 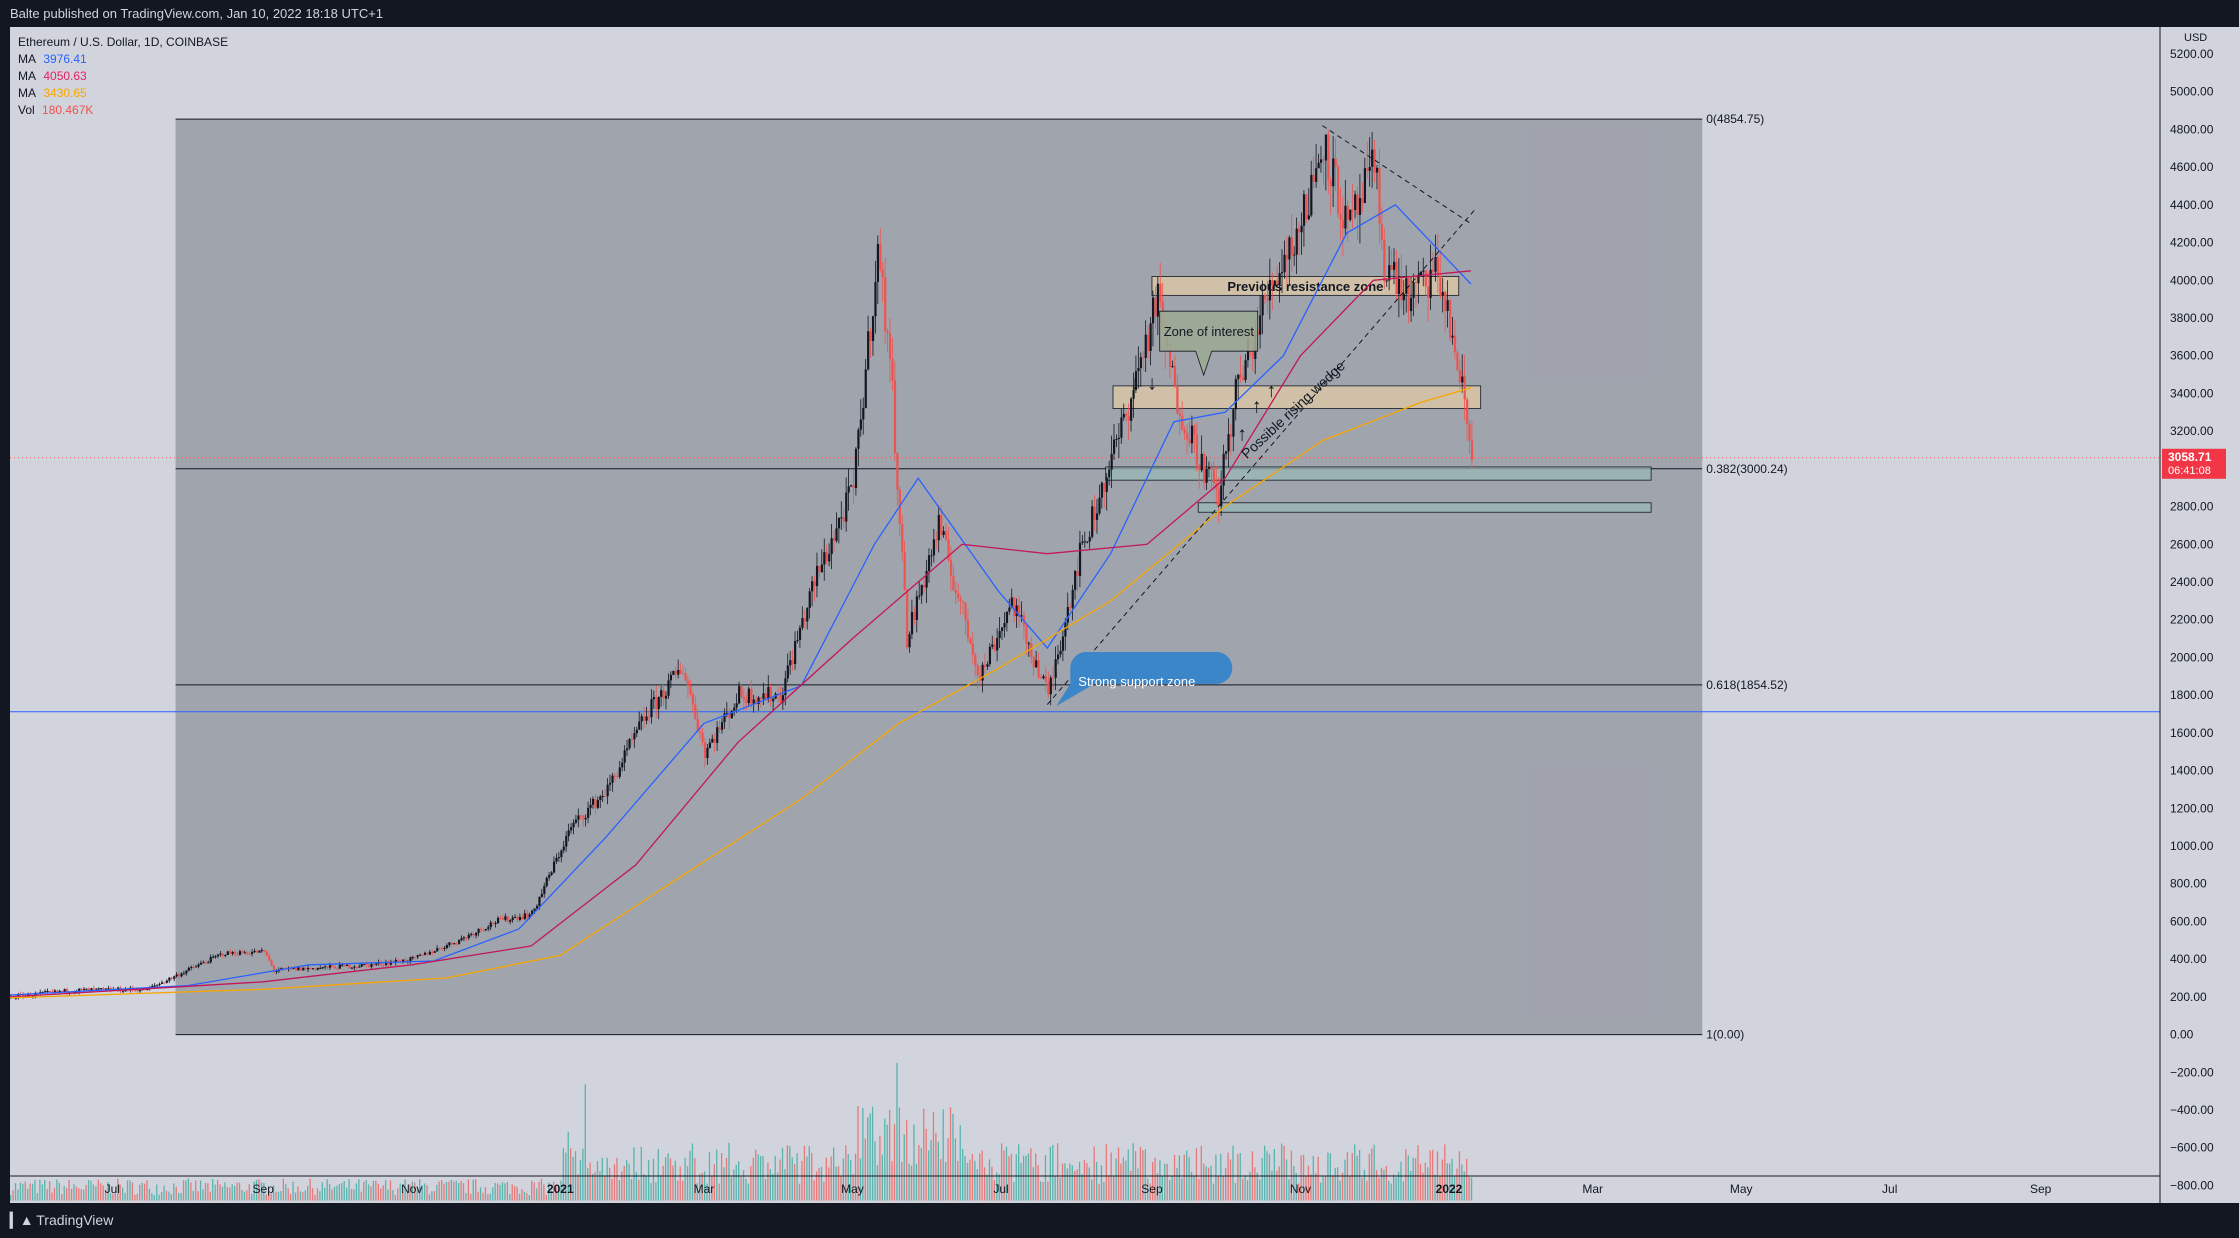 What do you see at coordinates (2192, 544) in the screenshot?
I see `y-tick-label-13: 2600.00` at bounding box center [2192, 544].